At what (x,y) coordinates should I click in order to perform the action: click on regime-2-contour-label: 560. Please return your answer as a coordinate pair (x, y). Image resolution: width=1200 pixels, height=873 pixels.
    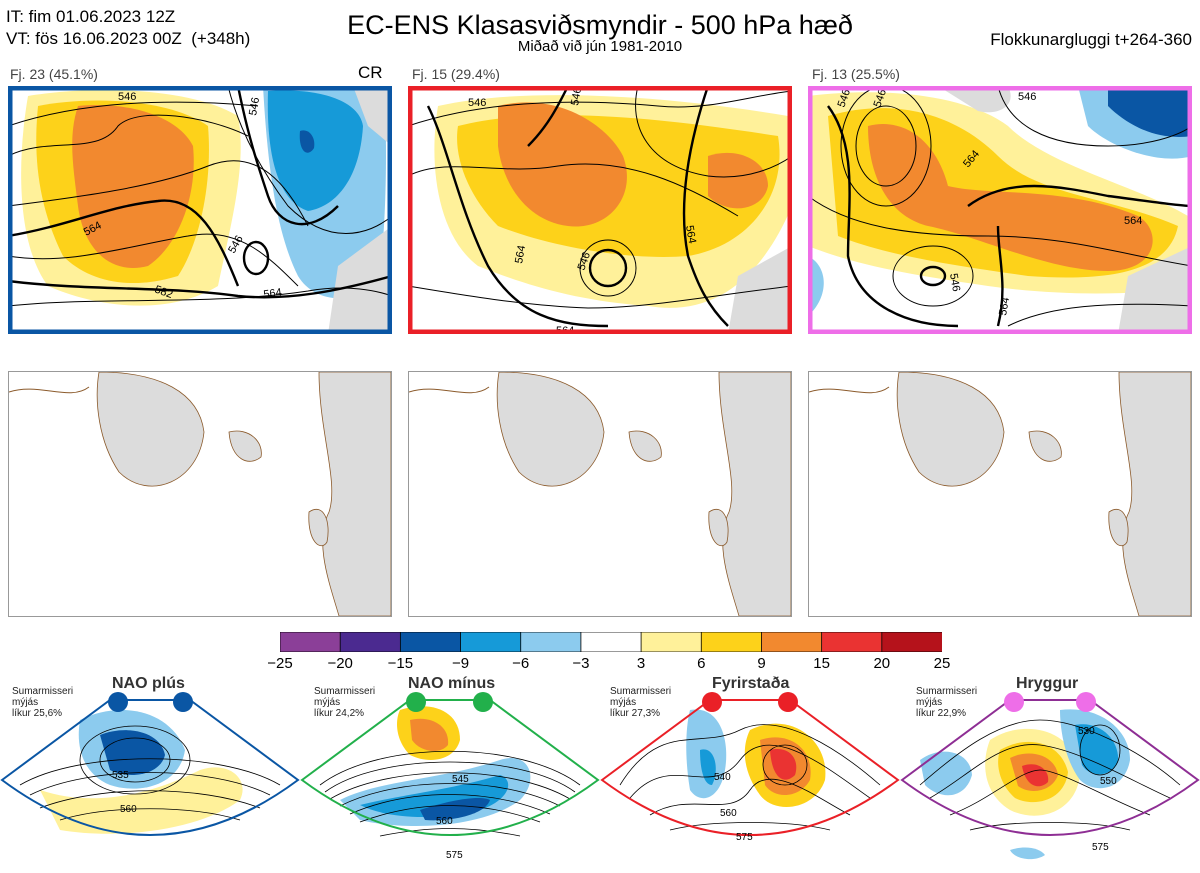
    Looking at the image, I should click on (444, 821).